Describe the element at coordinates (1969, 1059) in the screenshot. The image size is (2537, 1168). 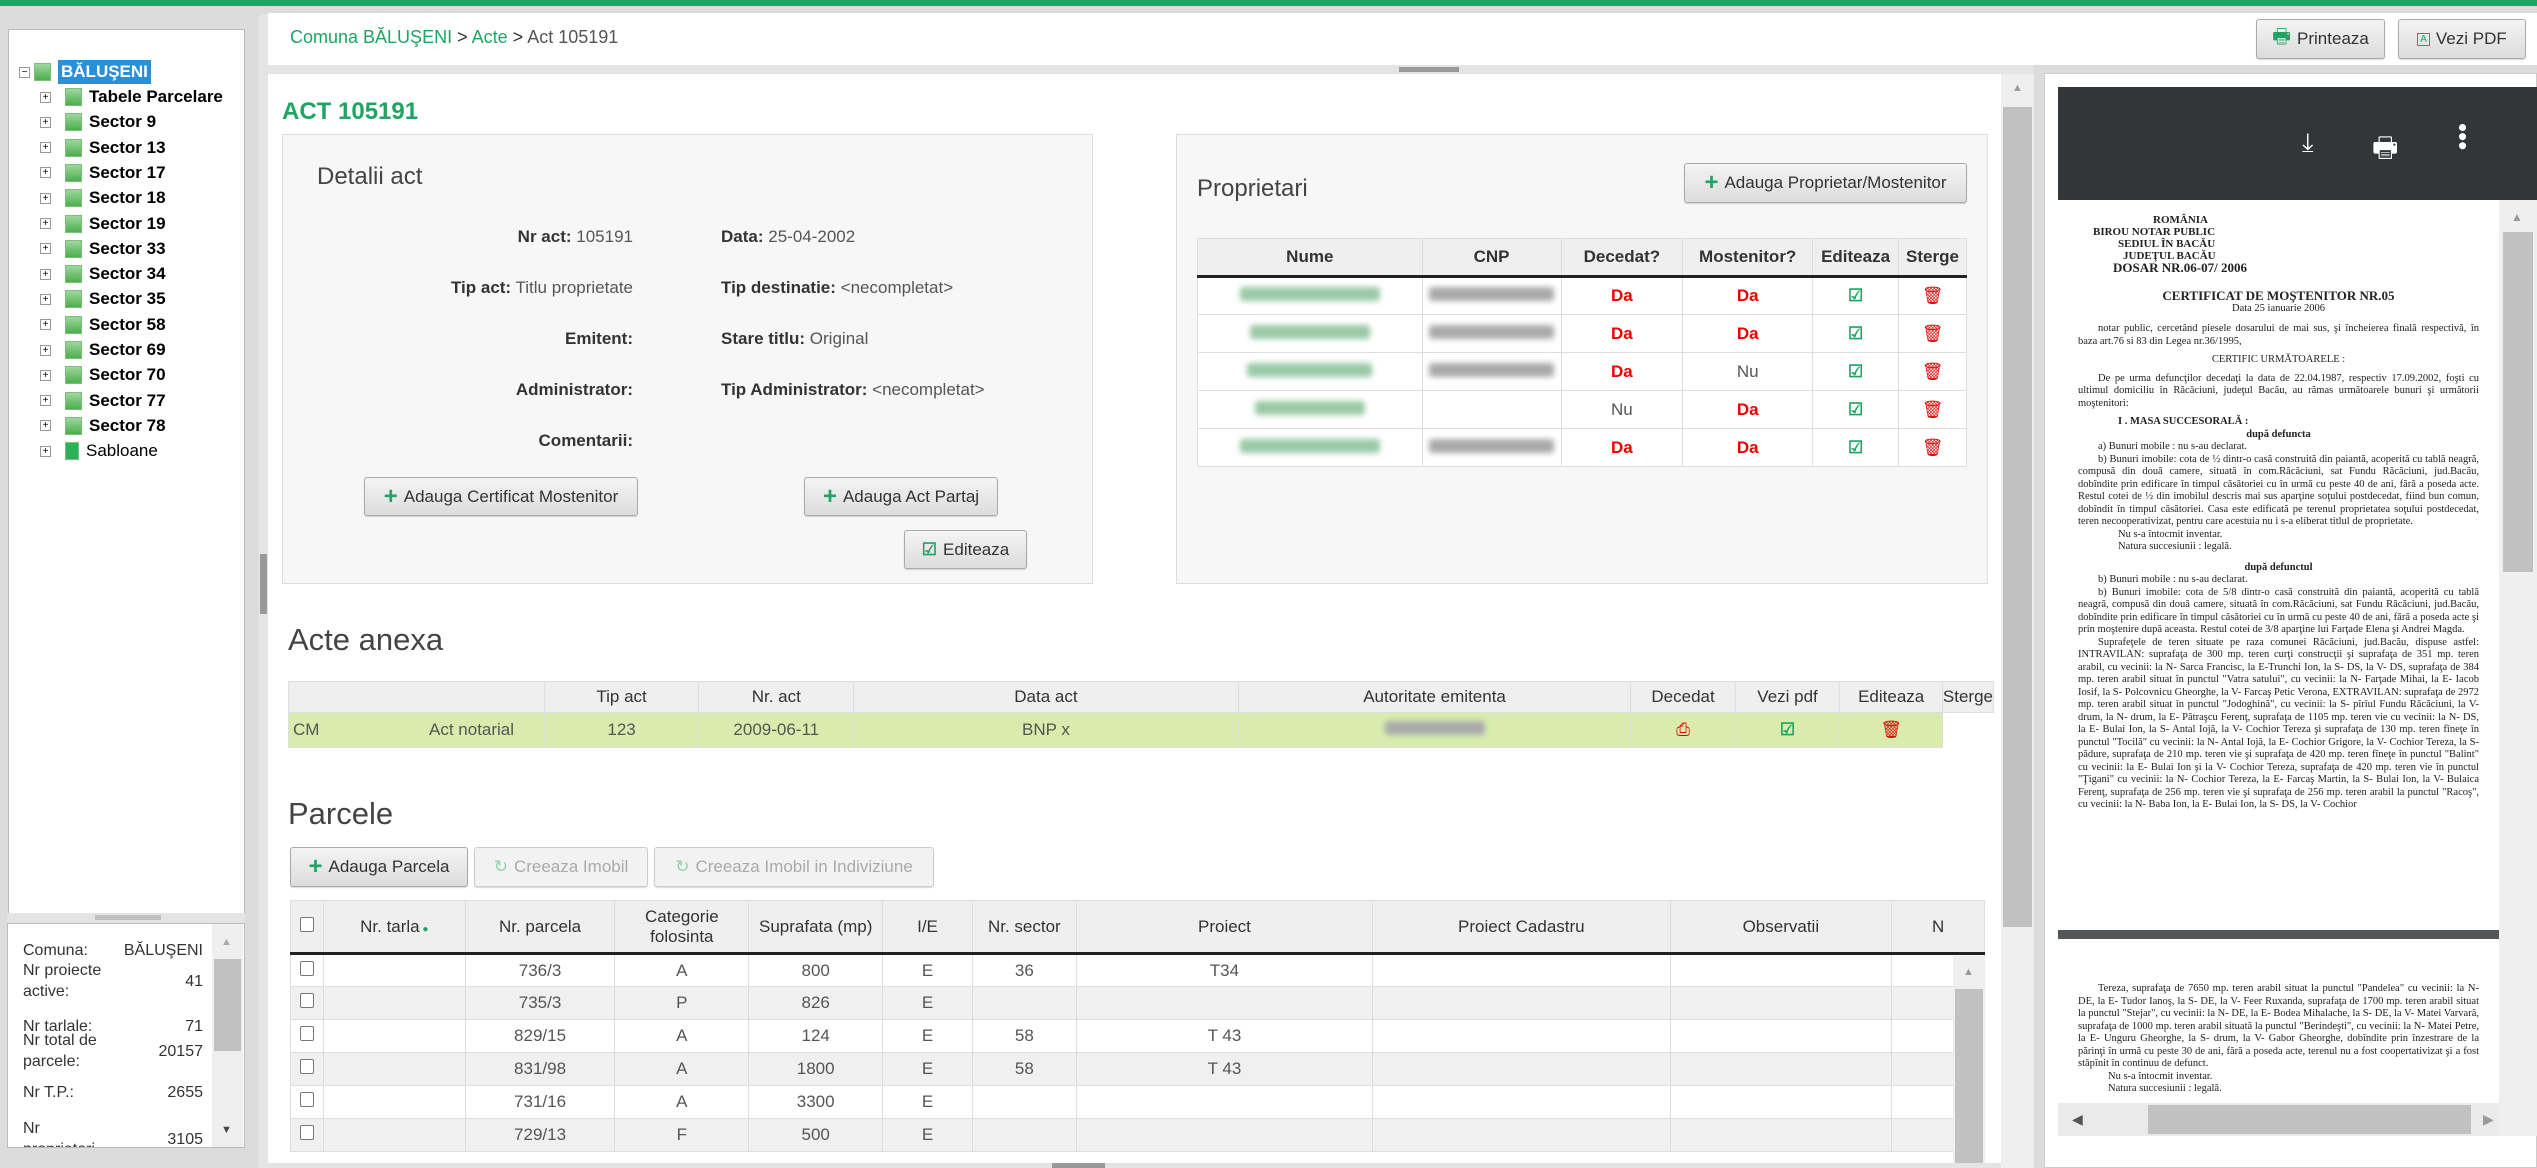
I see `parcels-scrollbar: ▲` at that location.